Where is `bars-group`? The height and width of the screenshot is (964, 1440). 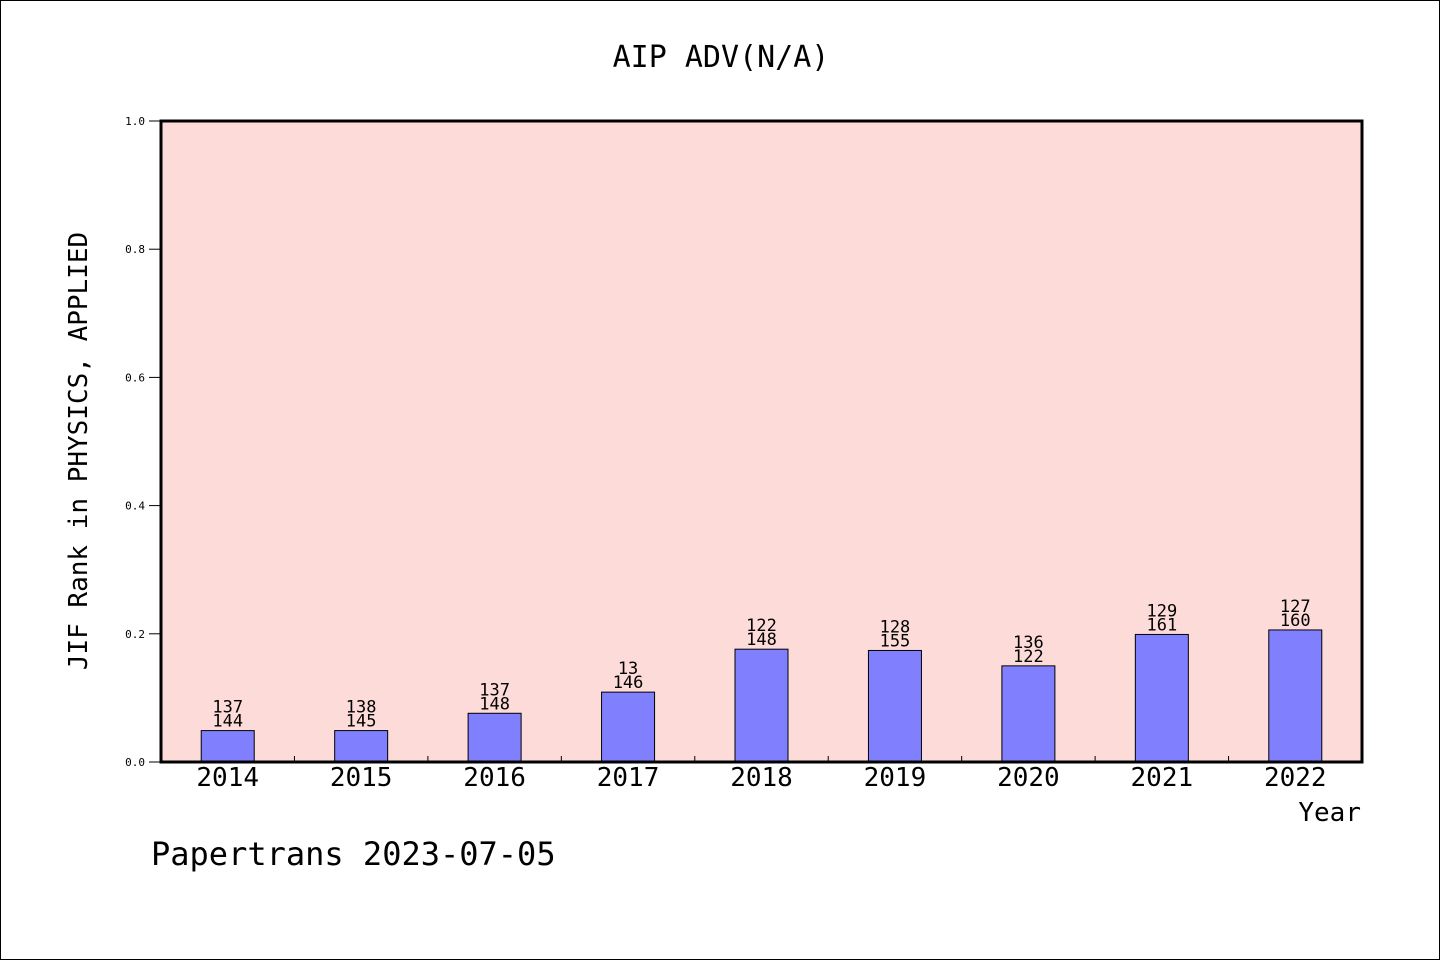
bars-group is located at coordinates (761, 696).